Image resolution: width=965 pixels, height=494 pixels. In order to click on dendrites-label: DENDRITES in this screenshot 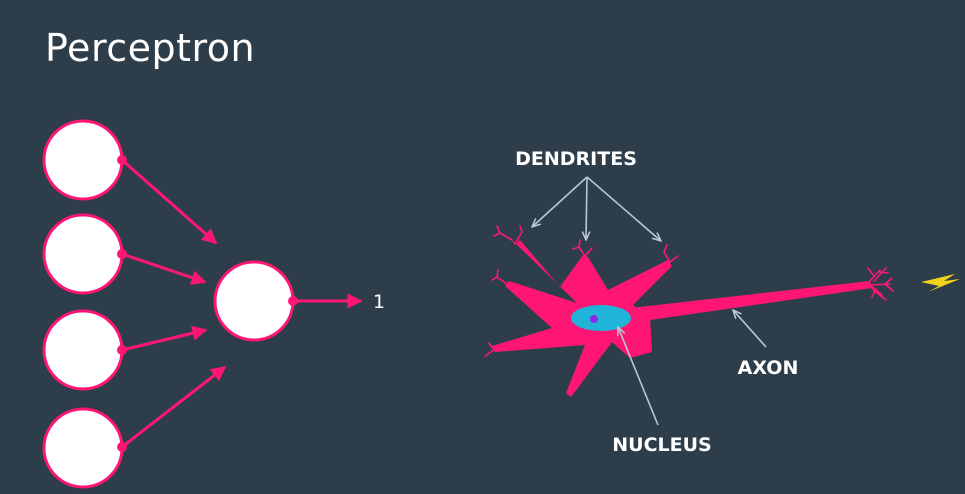, I will do `click(576, 159)`.